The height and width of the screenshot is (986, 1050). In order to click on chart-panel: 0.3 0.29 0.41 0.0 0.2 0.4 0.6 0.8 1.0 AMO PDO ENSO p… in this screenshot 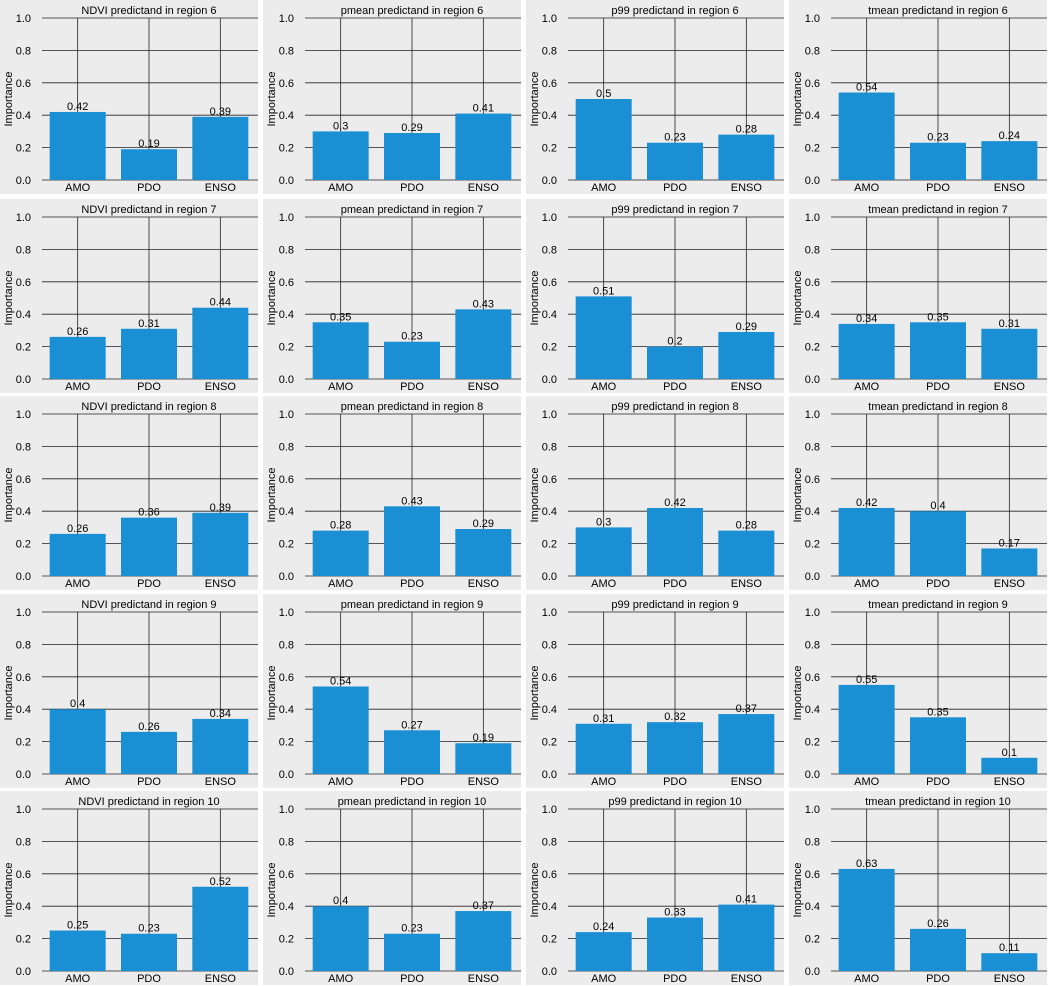, I will do `click(392, 97)`.